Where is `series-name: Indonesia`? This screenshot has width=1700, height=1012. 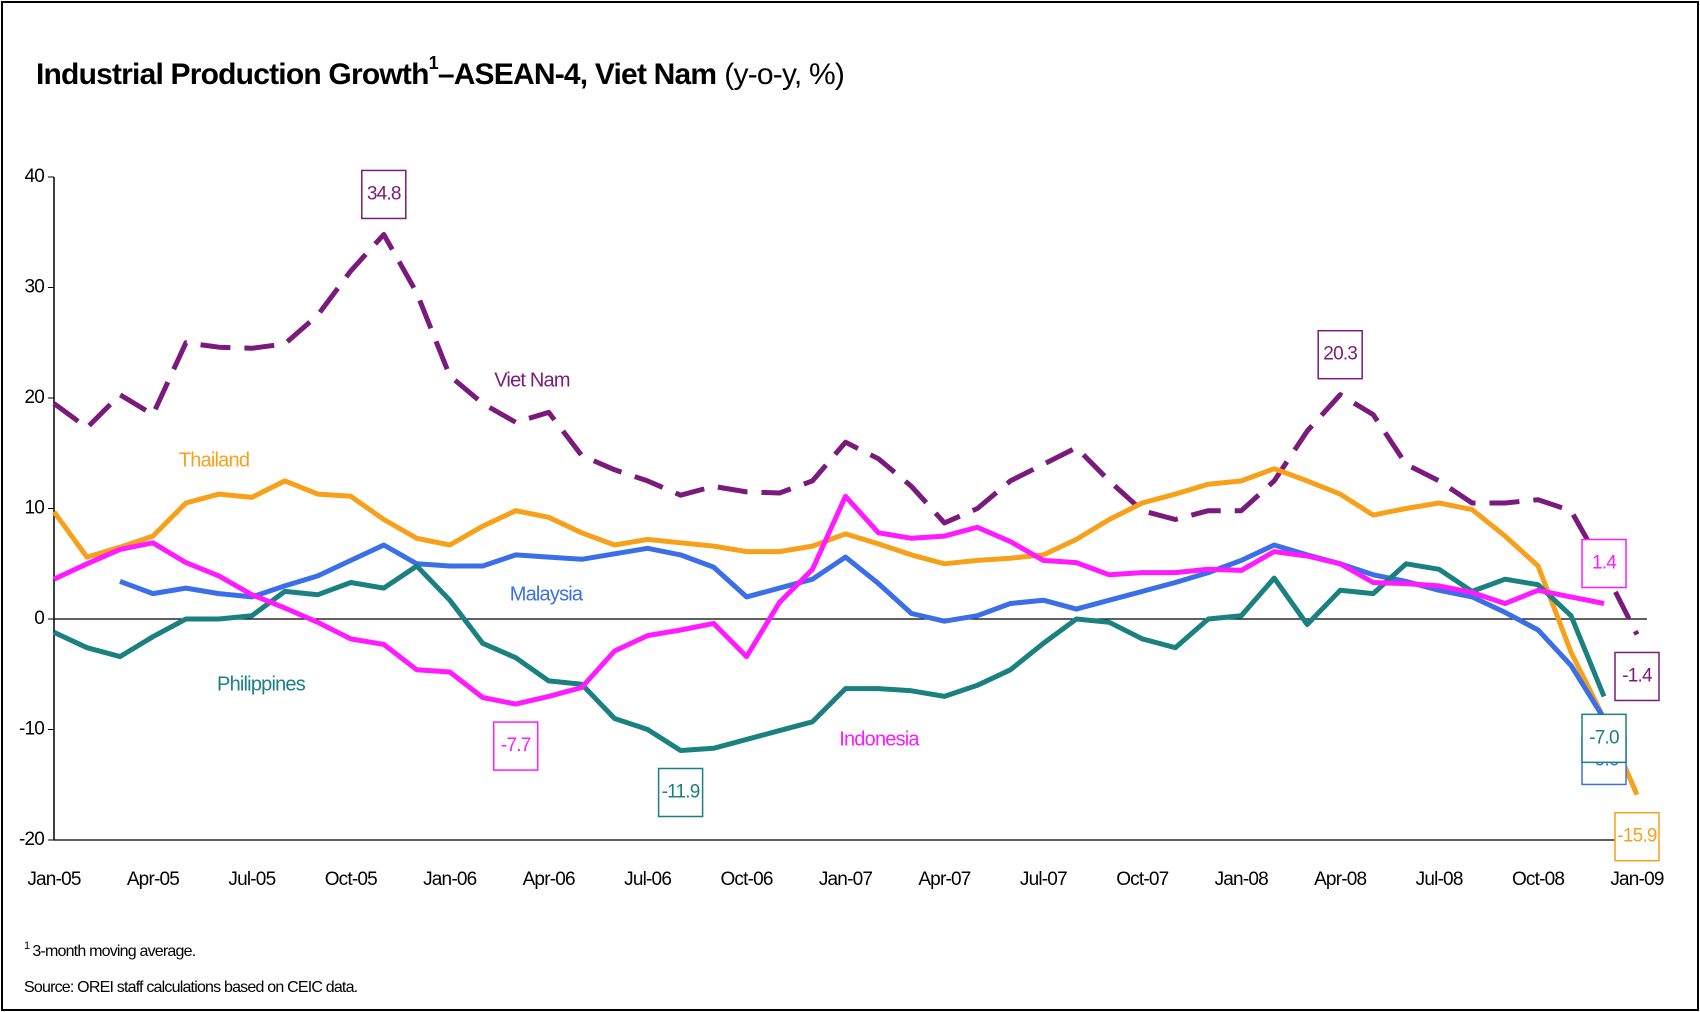 series-name: Indonesia is located at coordinates (879, 739).